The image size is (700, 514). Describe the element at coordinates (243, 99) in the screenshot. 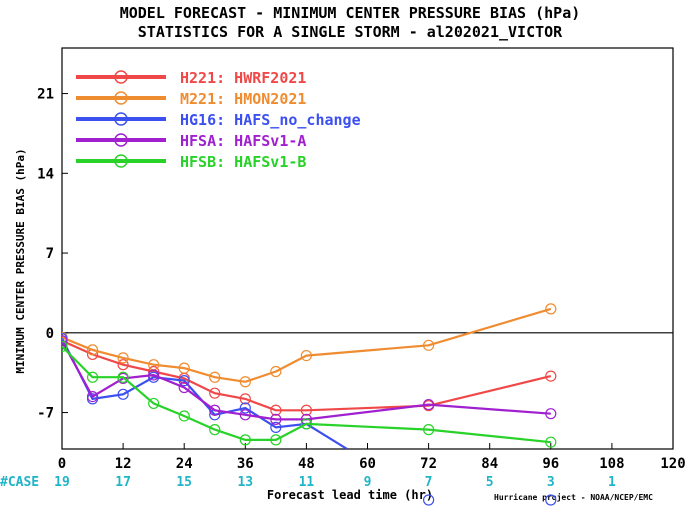

I see `legend-label: M221: HMON2021` at that location.